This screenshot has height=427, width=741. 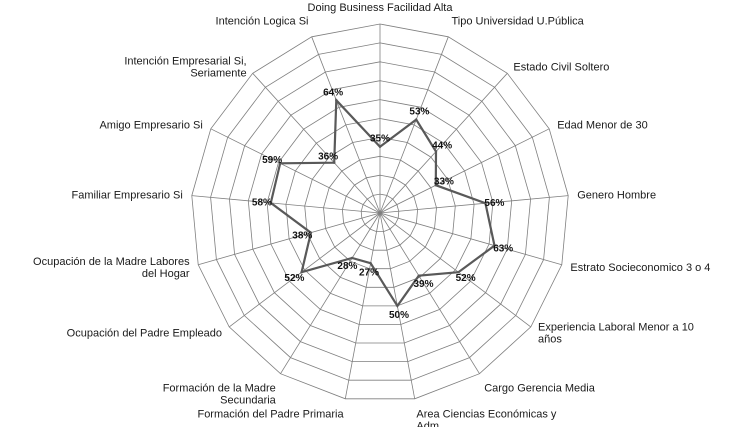 I want to click on axis-label-line: Formación del Padre Primaria, so click(x=270, y=415).